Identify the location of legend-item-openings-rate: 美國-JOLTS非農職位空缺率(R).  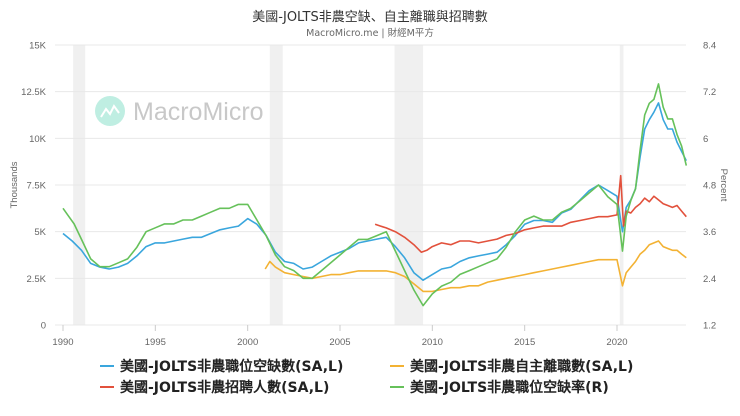
(499, 387).